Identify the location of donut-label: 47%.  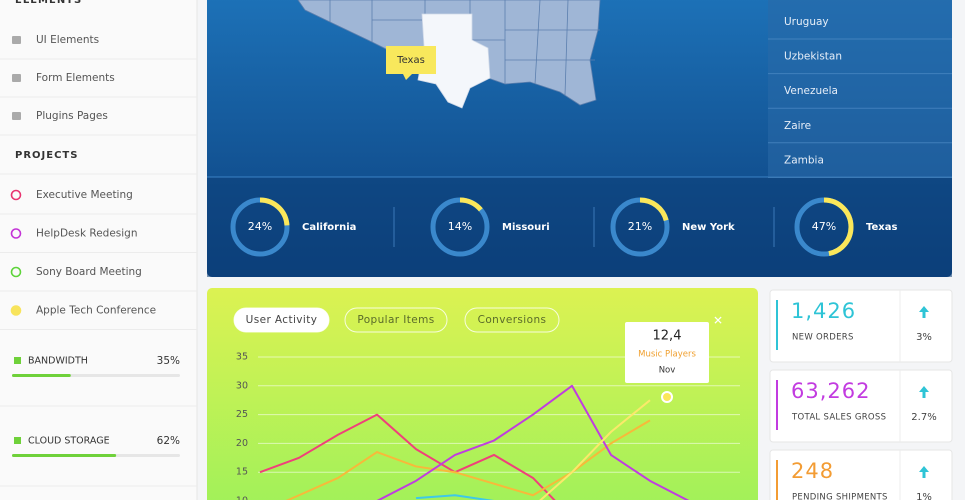
(824, 226).